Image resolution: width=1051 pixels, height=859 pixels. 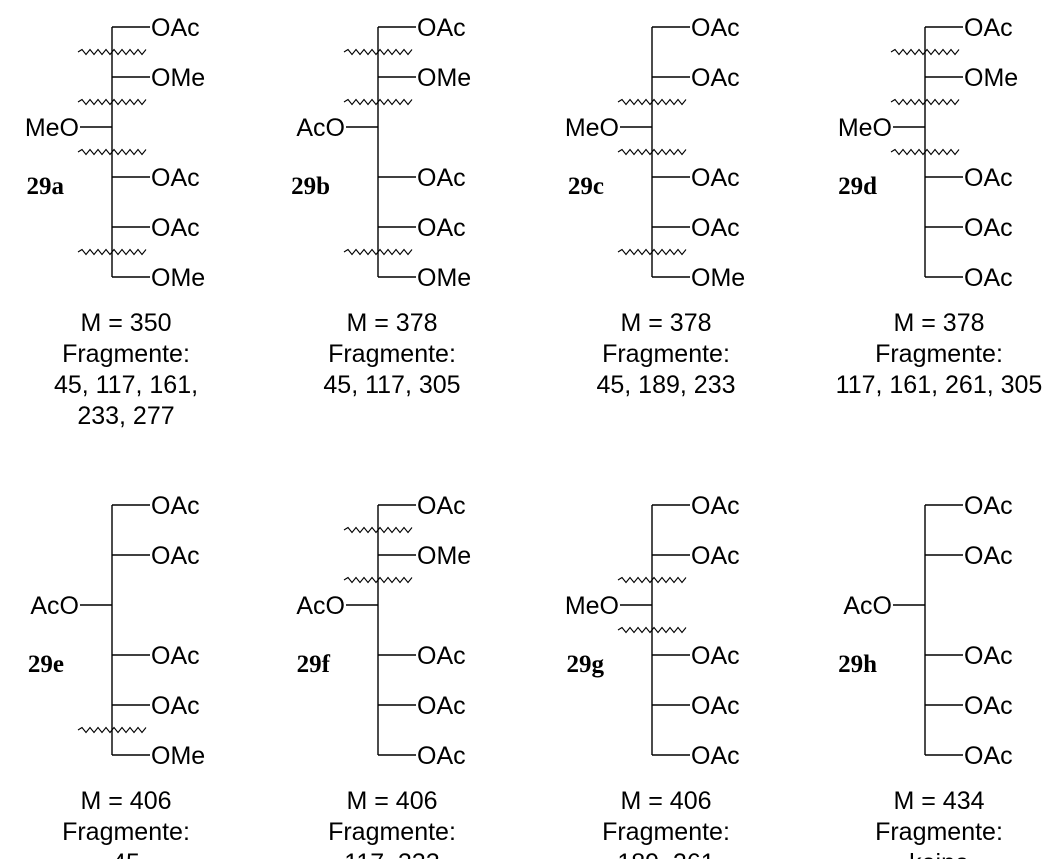 What do you see at coordinates (391, 385) in the screenshot?
I see `fragments-values: 45, 117, 305` at bounding box center [391, 385].